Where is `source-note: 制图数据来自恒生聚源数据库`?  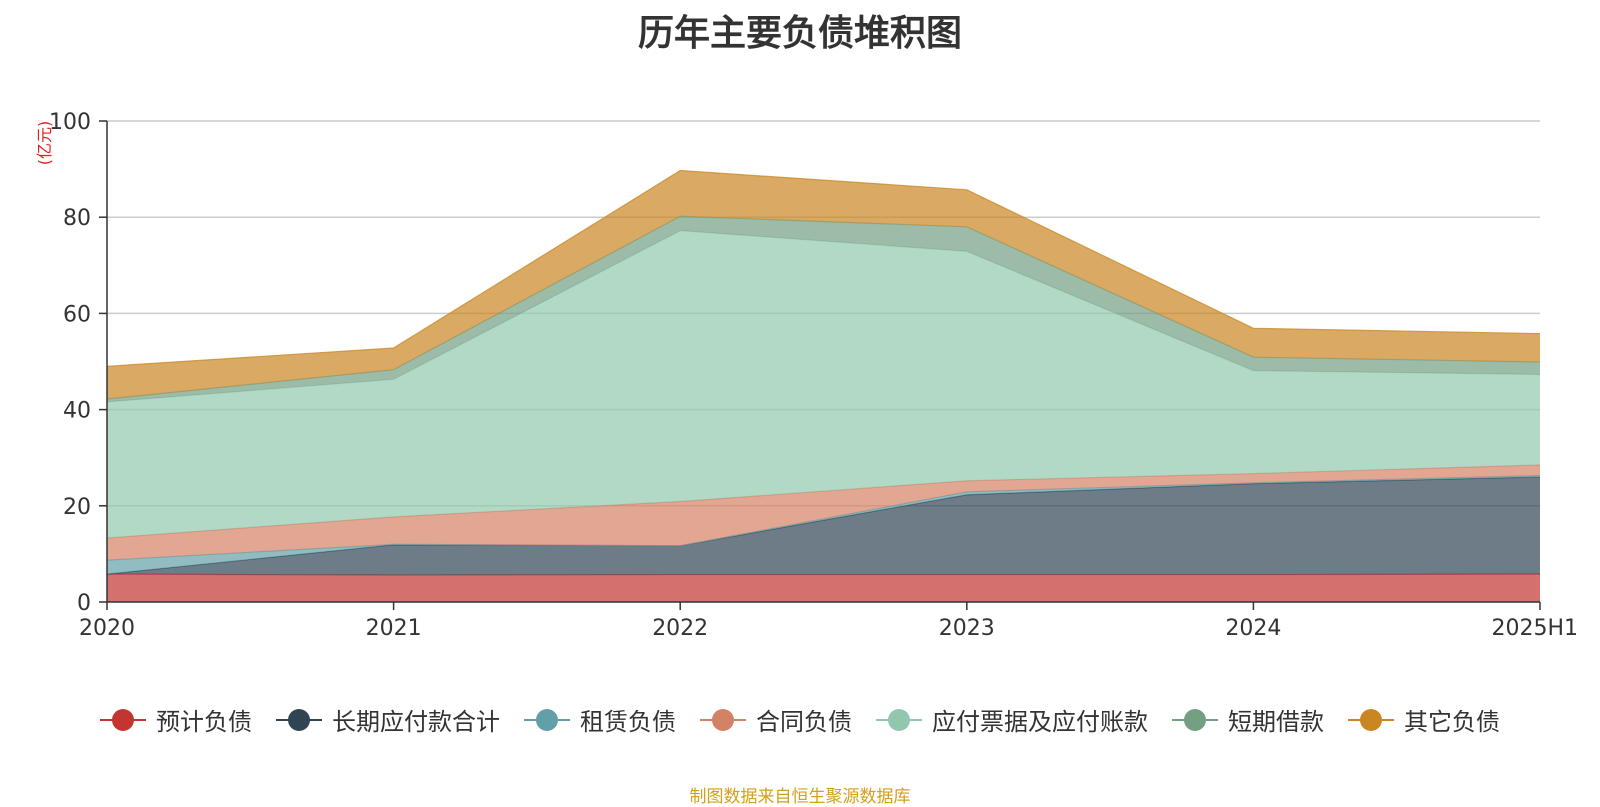 source-note: 制图数据来自恒生聚源数据库 is located at coordinates (800, 797).